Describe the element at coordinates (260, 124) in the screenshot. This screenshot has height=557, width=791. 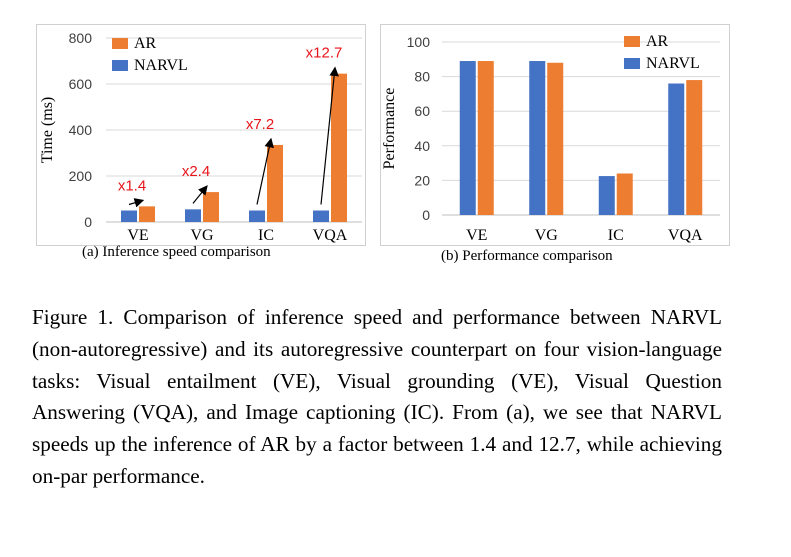
I see `chart-a-speedup-label: x7.2` at that location.